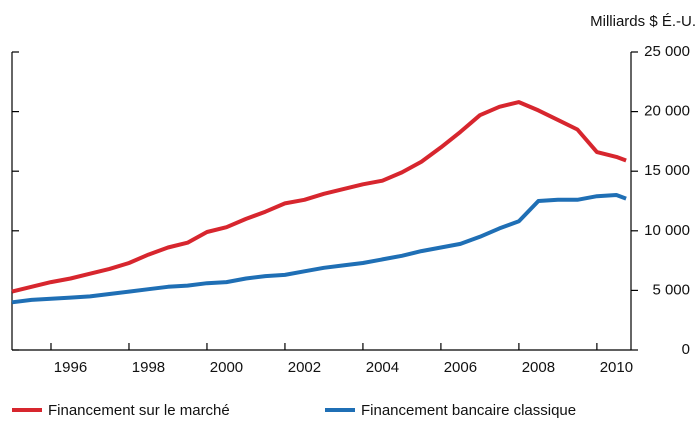  Describe the element at coordinates (304, 367) in the screenshot. I see `x-tick-label: 2002` at that location.